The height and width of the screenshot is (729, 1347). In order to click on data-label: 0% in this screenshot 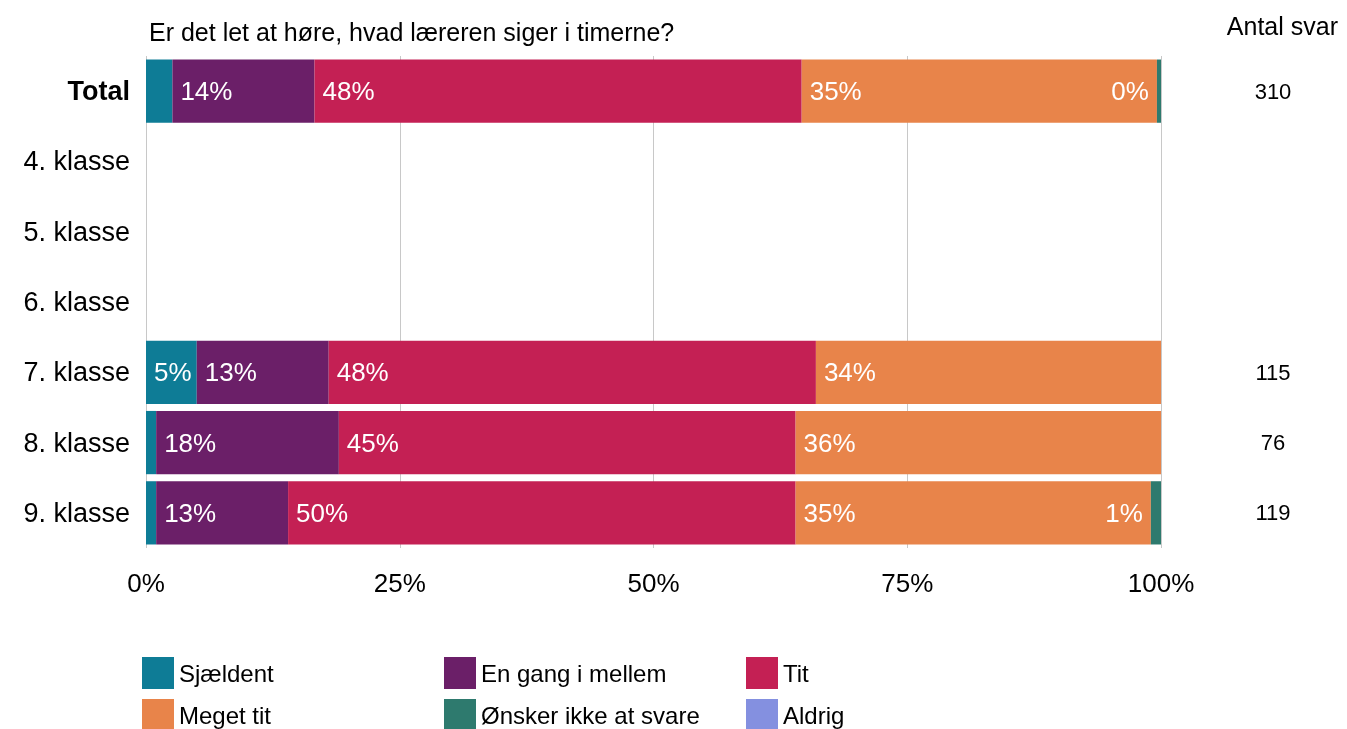, I will do `click(1130, 91)`.